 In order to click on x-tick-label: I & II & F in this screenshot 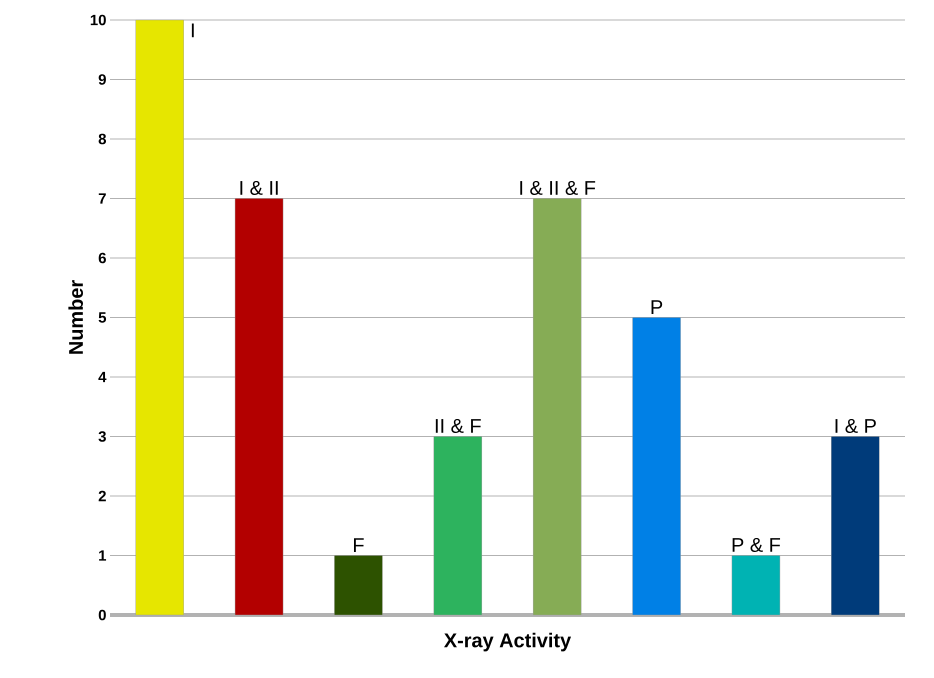, I will do `click(558, 188)`.